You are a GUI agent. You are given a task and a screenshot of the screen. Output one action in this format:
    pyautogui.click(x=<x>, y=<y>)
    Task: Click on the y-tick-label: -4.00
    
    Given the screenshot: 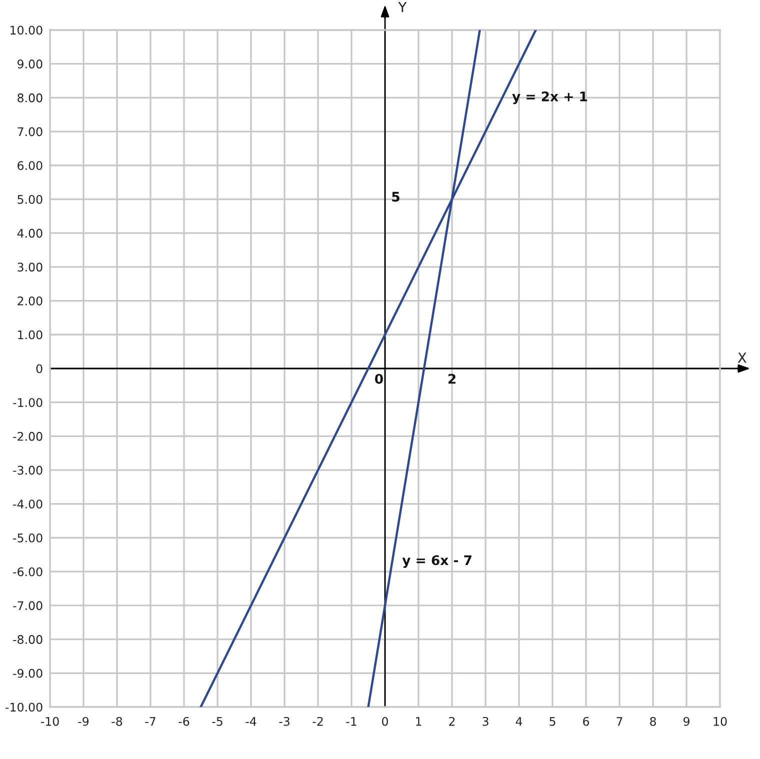 What is the action you would take?
    pyautogui.click(x=27, y=504)
    